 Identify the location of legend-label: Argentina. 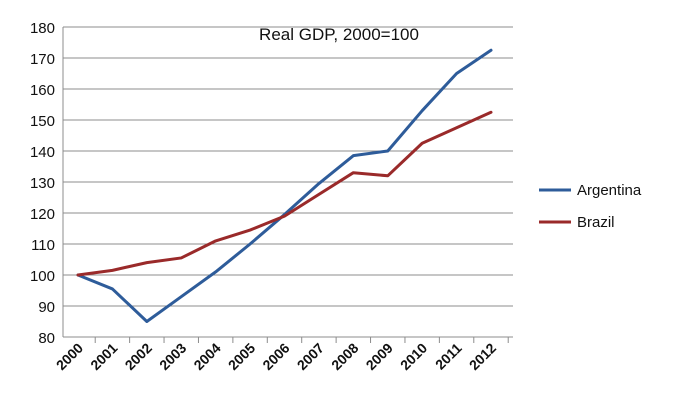
(609, 190).